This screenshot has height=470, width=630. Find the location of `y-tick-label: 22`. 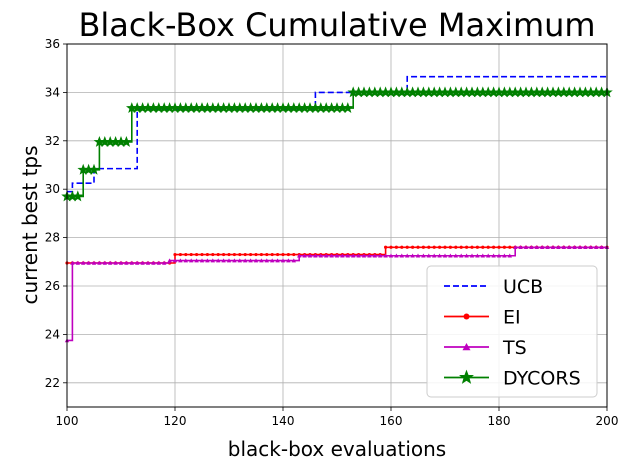

y-tick-label: 22 is located at coordinates (52, 383).